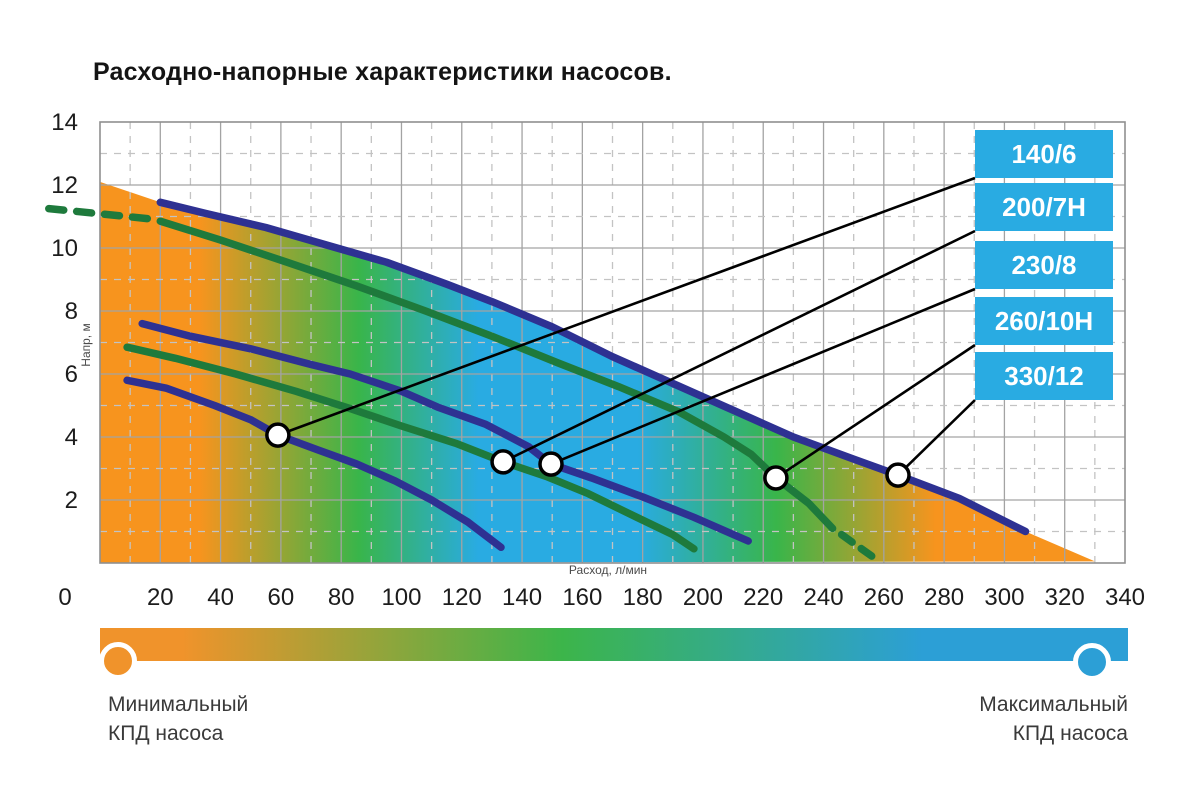 The image size is (1200, 800). What do you see at coordinates (824, 597) in the screenshot?
I see `x-tick-label: 240` at bounding box center [824, 597].